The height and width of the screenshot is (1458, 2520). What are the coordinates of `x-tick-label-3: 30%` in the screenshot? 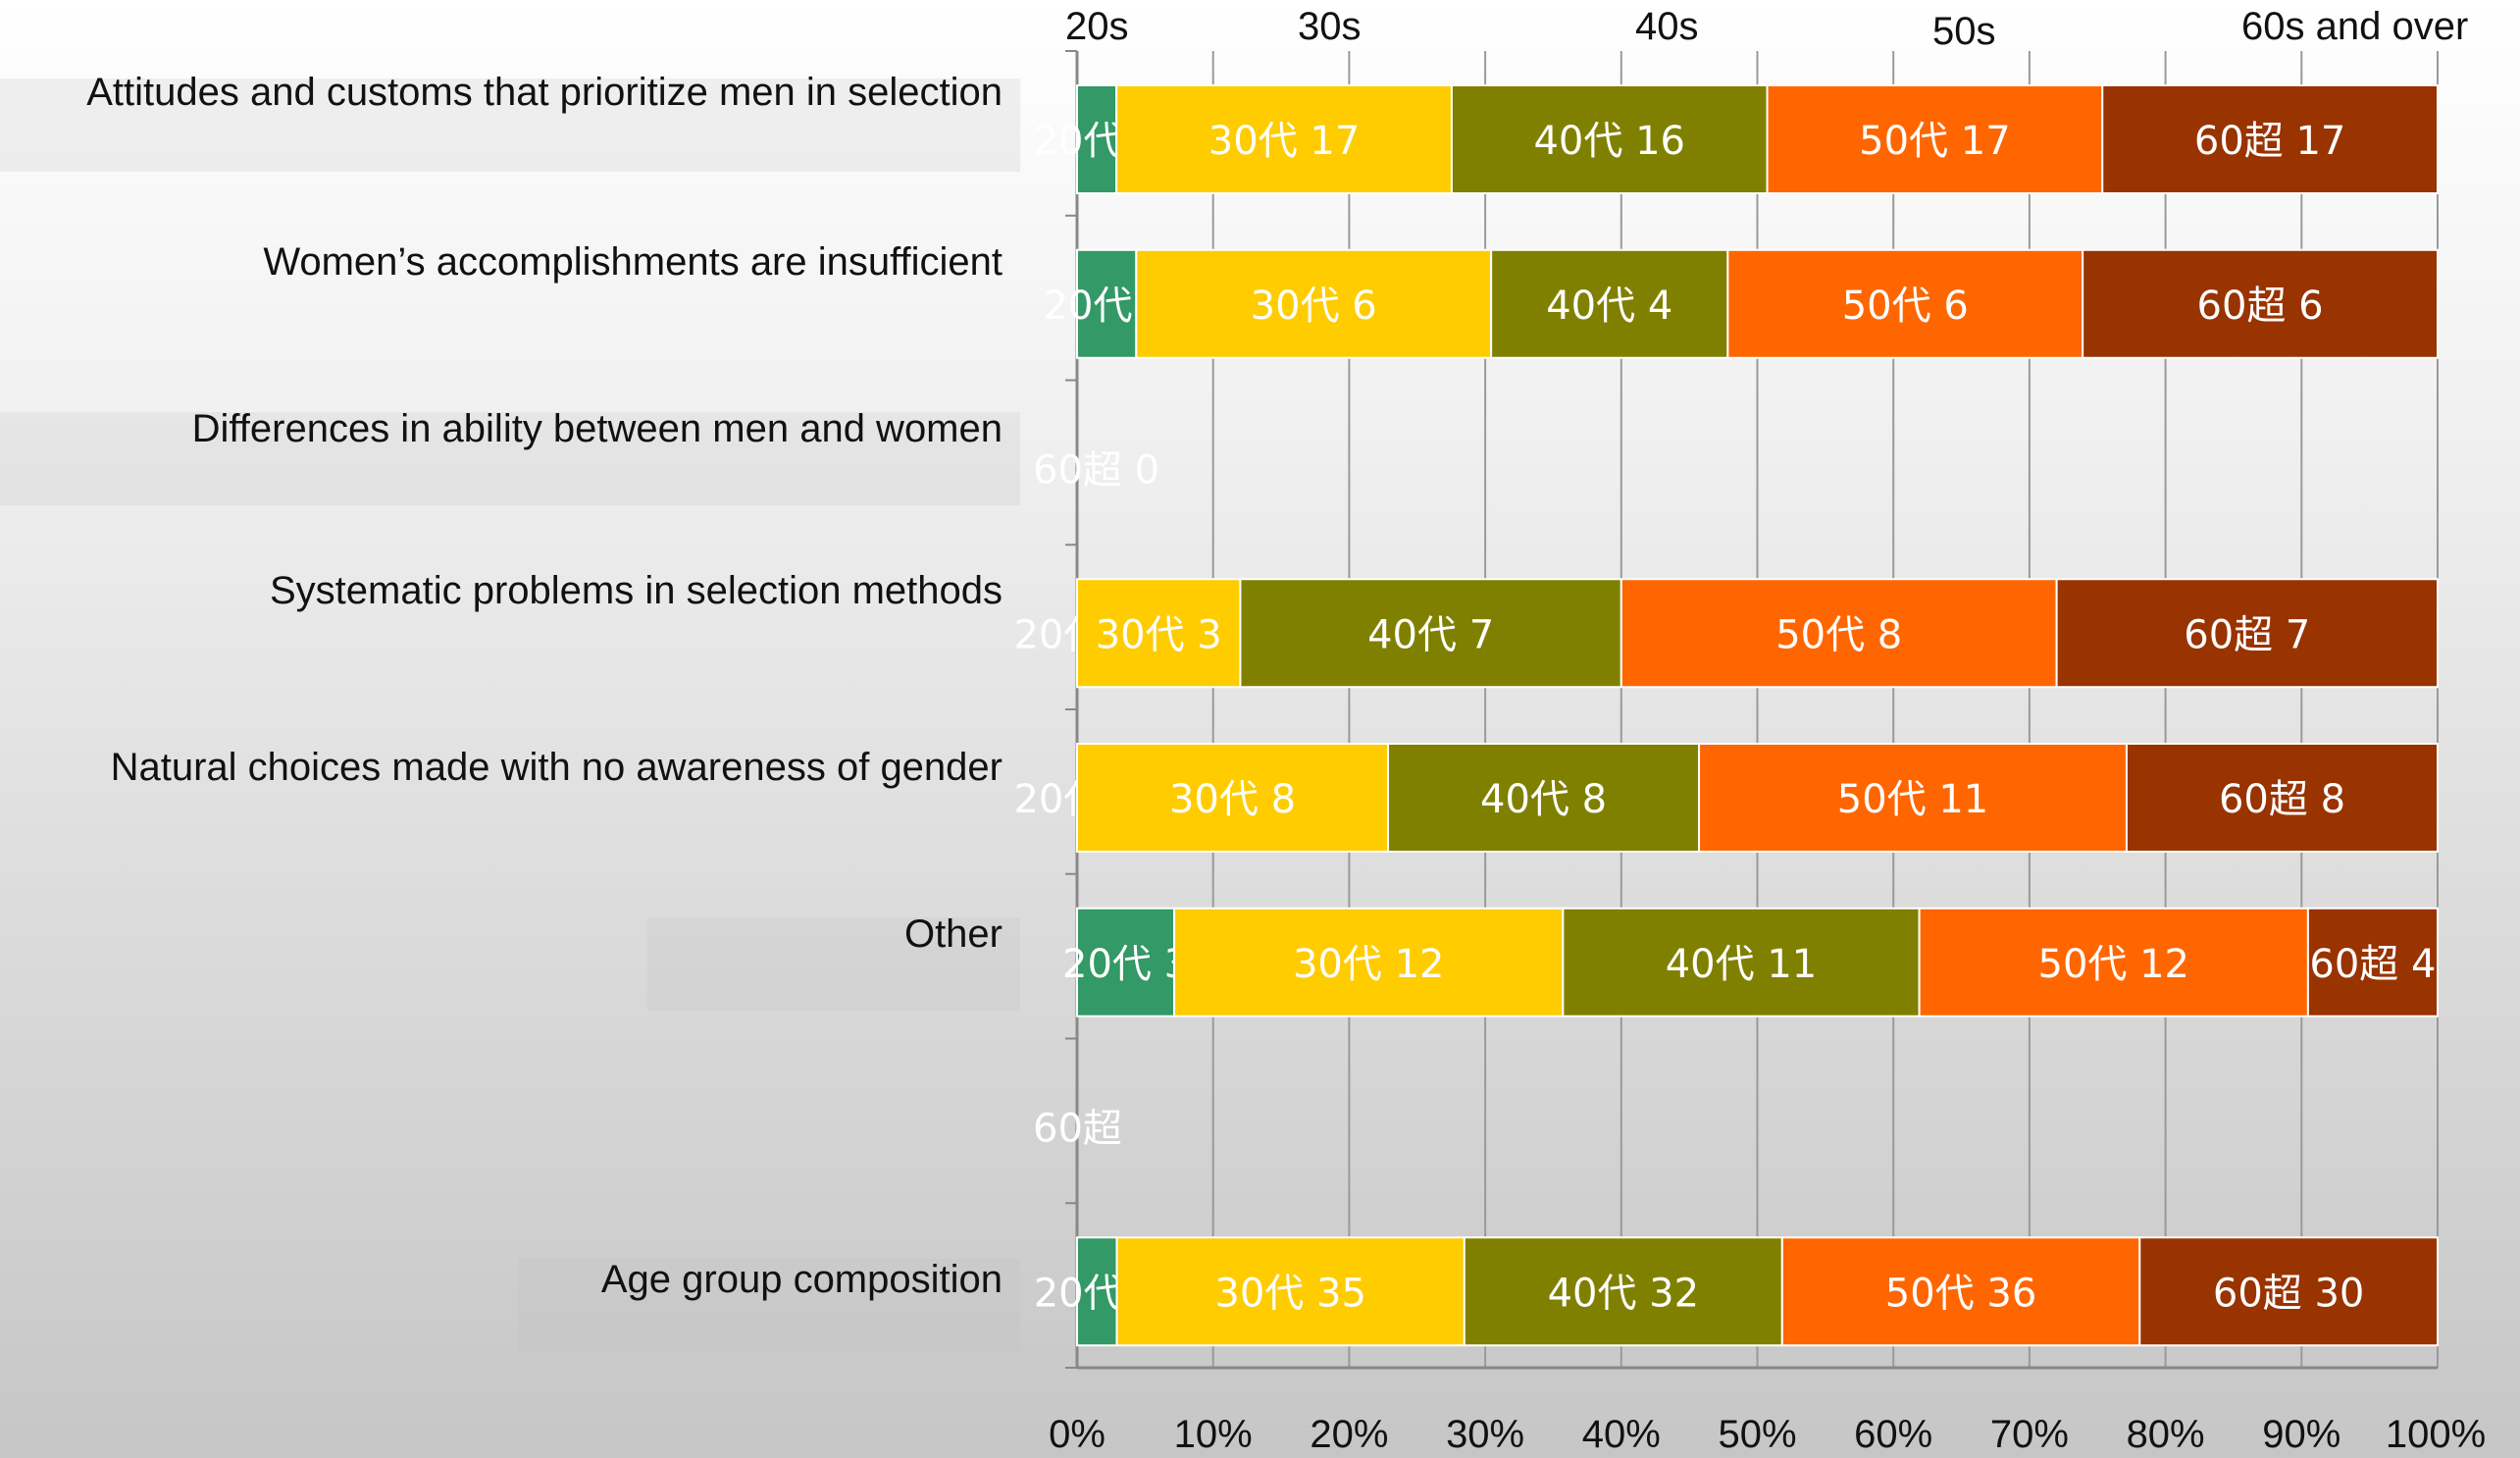 It's located at (1485, 1434).